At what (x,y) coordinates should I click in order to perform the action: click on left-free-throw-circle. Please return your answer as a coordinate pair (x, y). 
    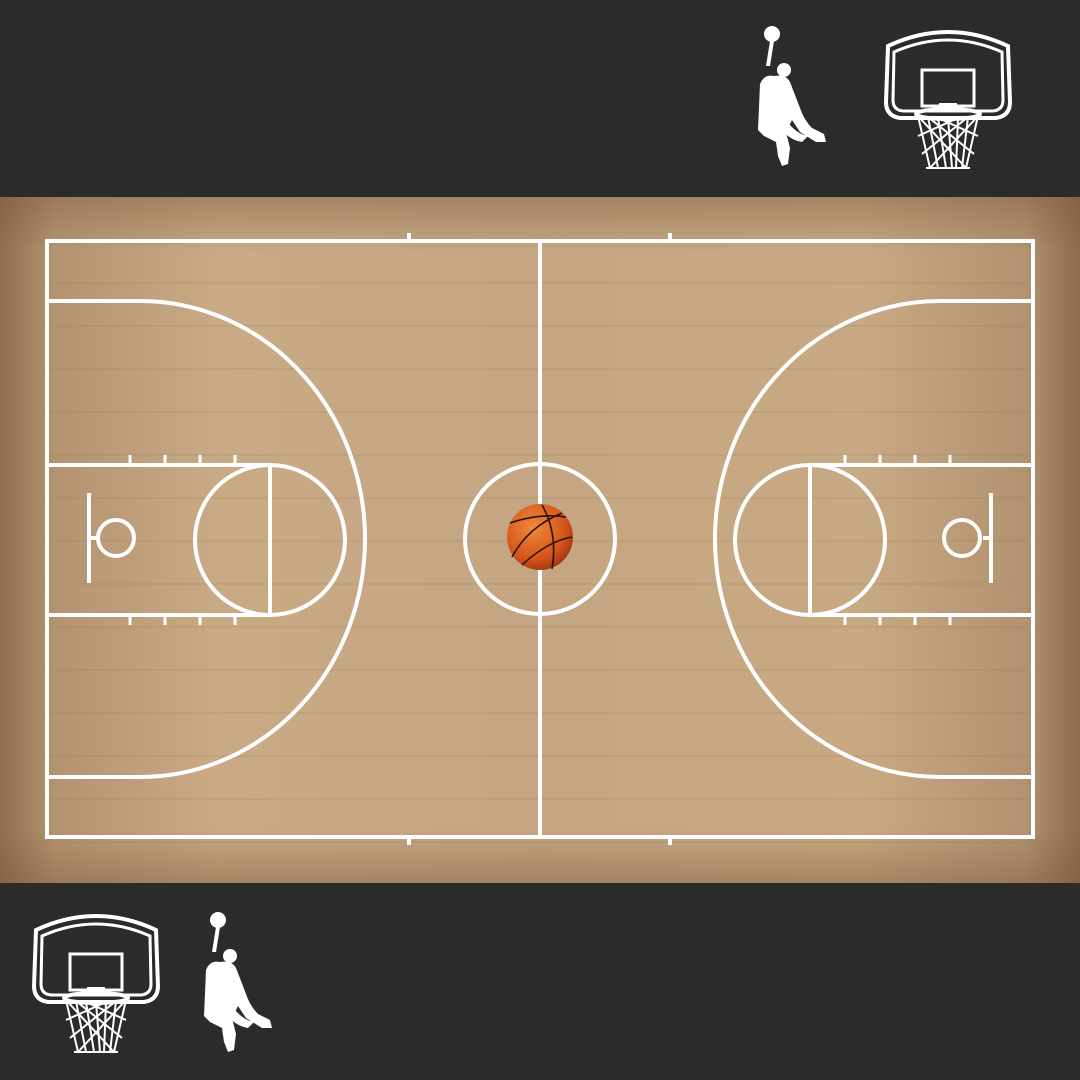
    Looking at the image, I should click on (270, 540).